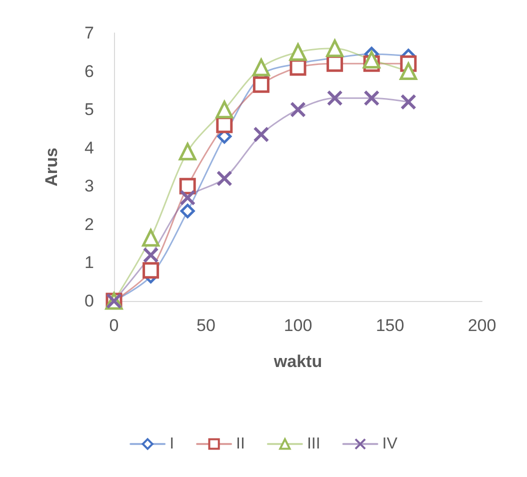 Image resolution: width=527 pixels, height=477 pixels. I want to click on x-tick-label: 100, so click(298, 325).